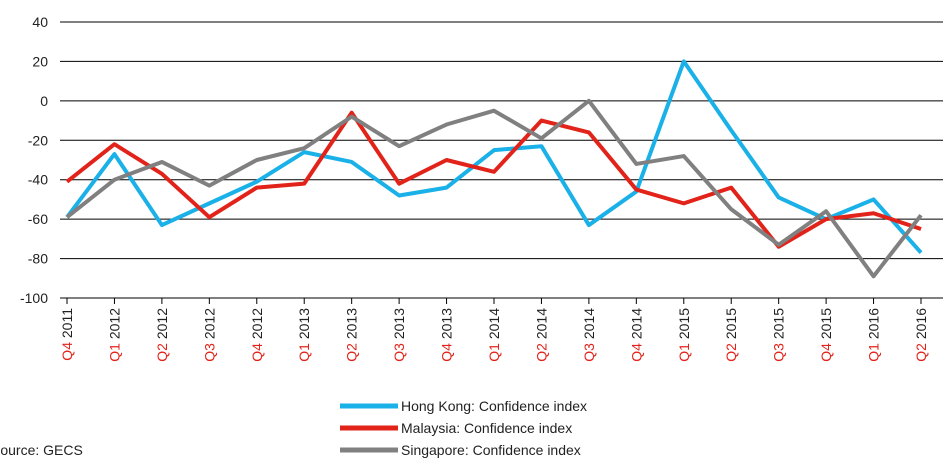  I want to click on x-tick-label: Q3 2015, so click(779, 335).